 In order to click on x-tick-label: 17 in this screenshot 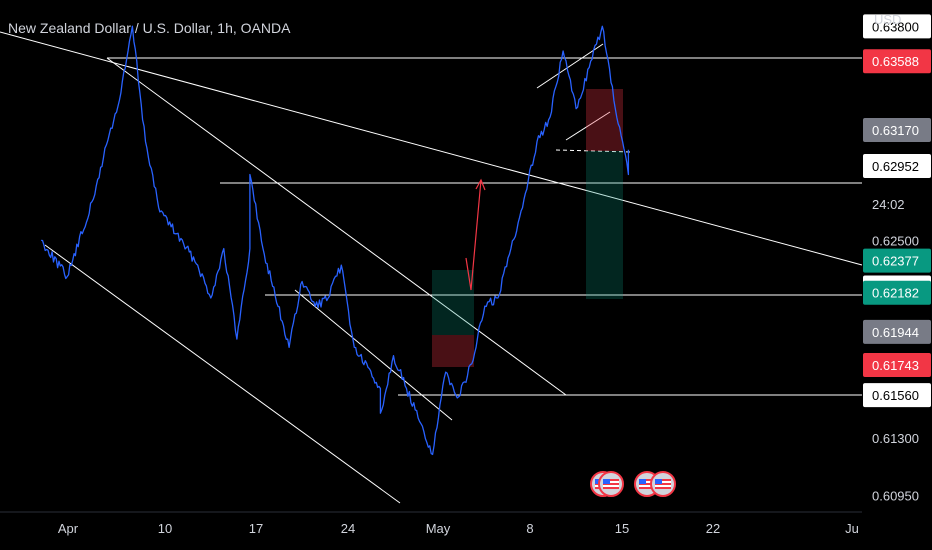, I will do `click(256, 528)`.